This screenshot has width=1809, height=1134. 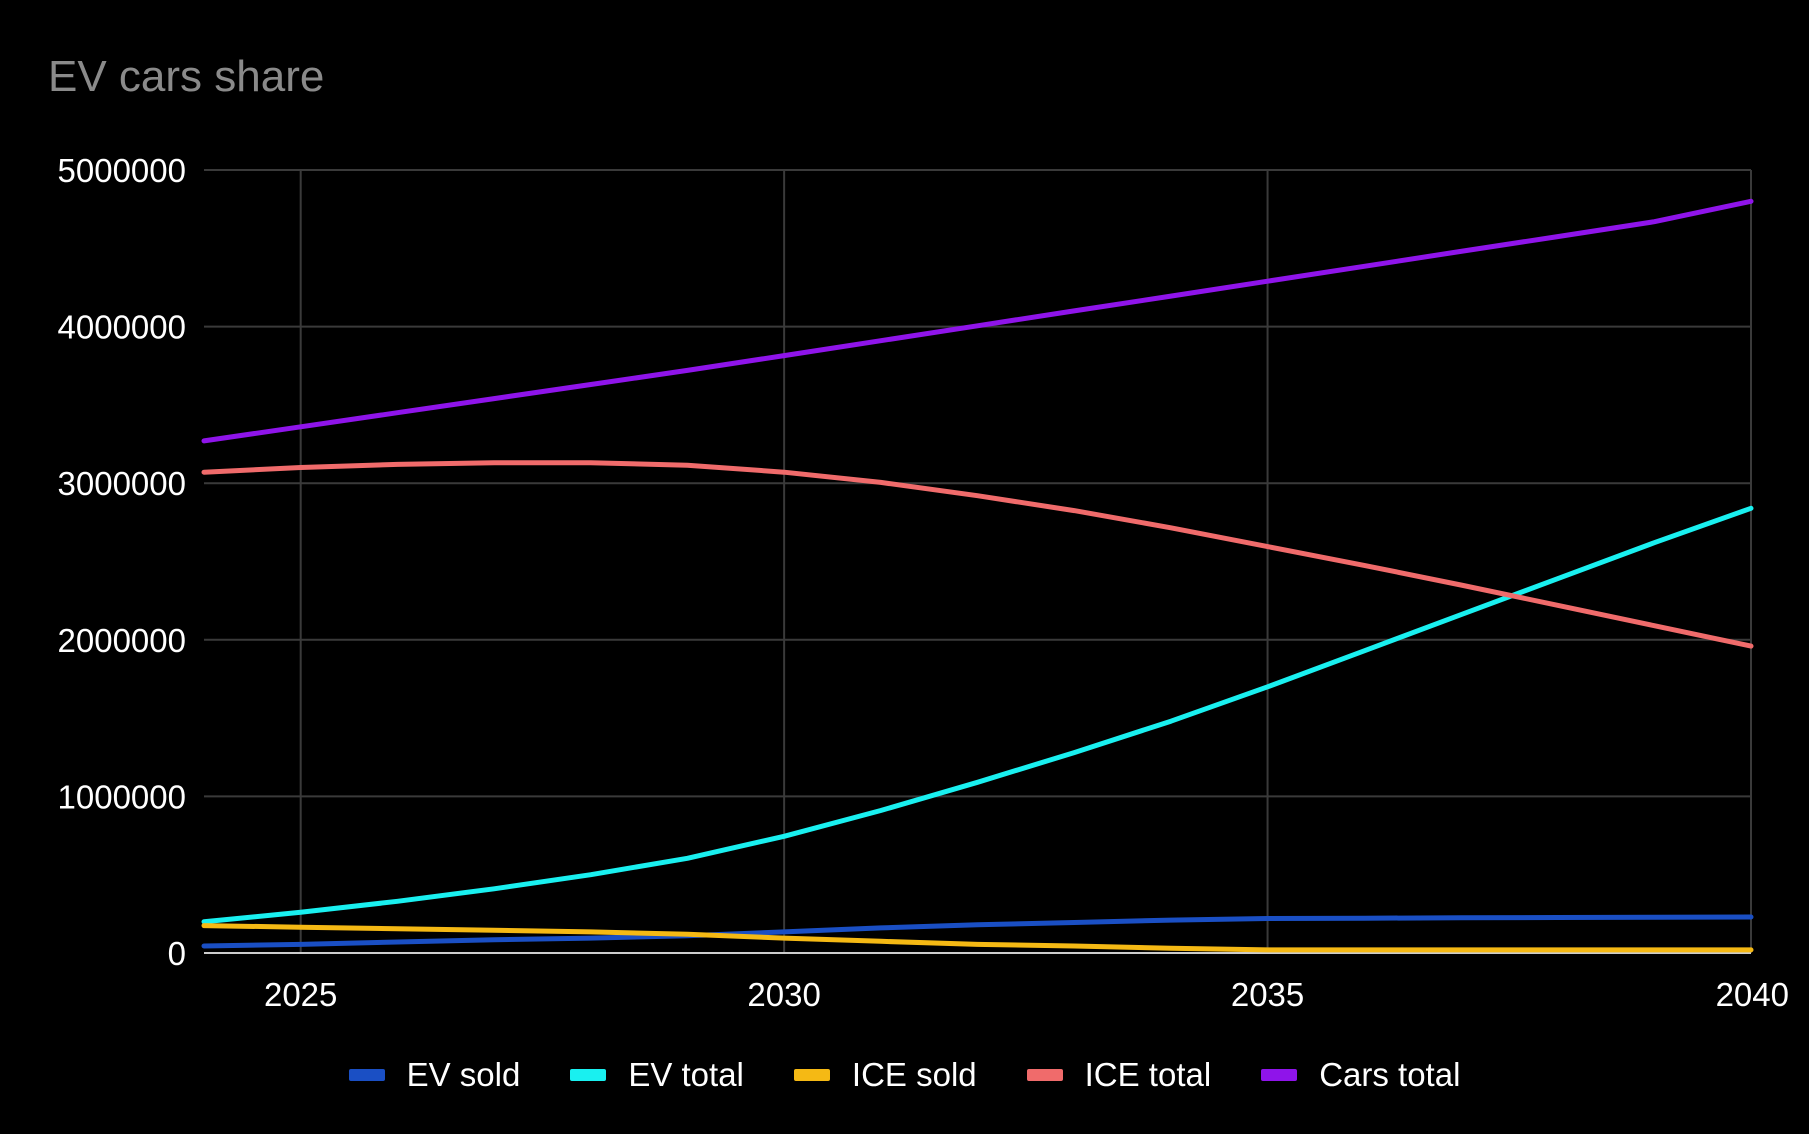 What do you see at coordinates (811, 1075) in the screenshot?
I see `legend-swatch-ice-sold` at bounding box center [811, 1075].